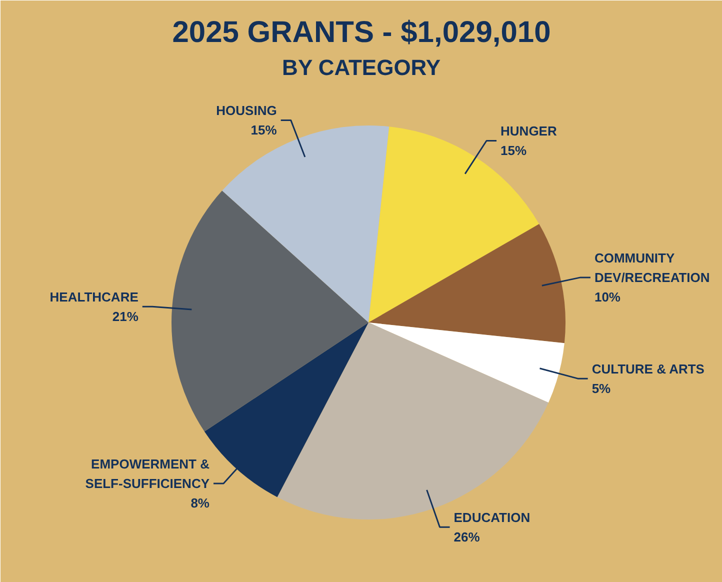 The image size is (722, 582). What do you see at coordinates (652, 267) in the screenshot?
I see `slice-label: COMMUNITY DEV/RECREATION` at bounding box center [652, 267].